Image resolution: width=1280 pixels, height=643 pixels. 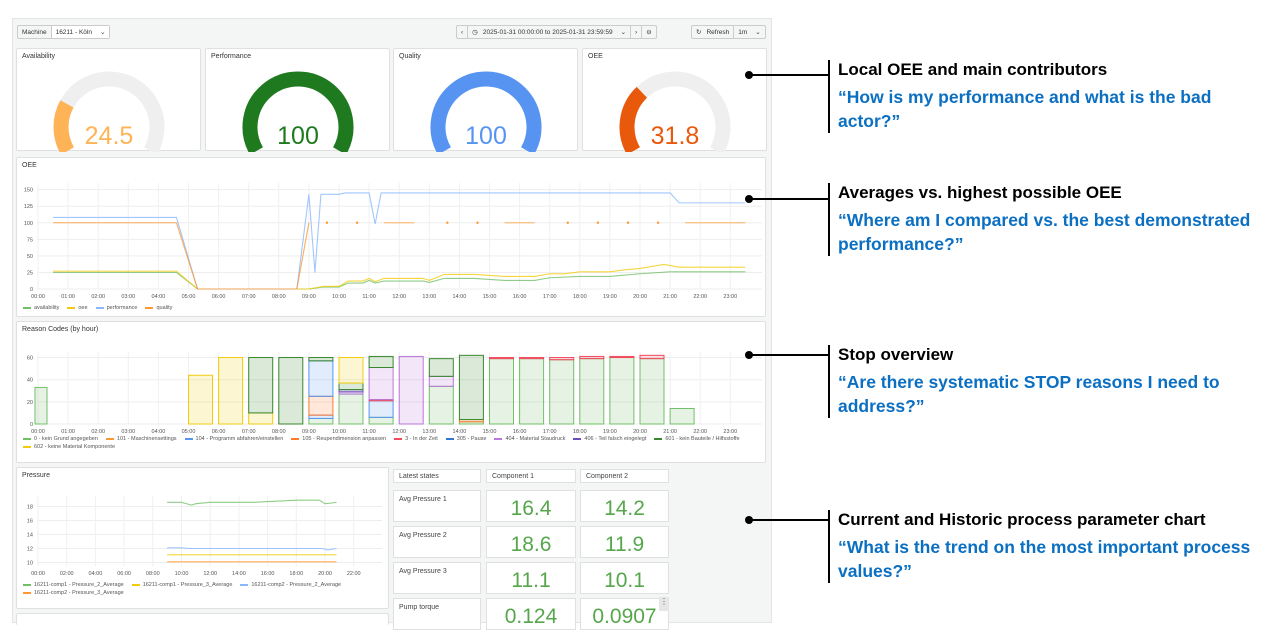 I want to click on legend-item: 105 - Reupendimension anpassen, so click(x=338, y=439).